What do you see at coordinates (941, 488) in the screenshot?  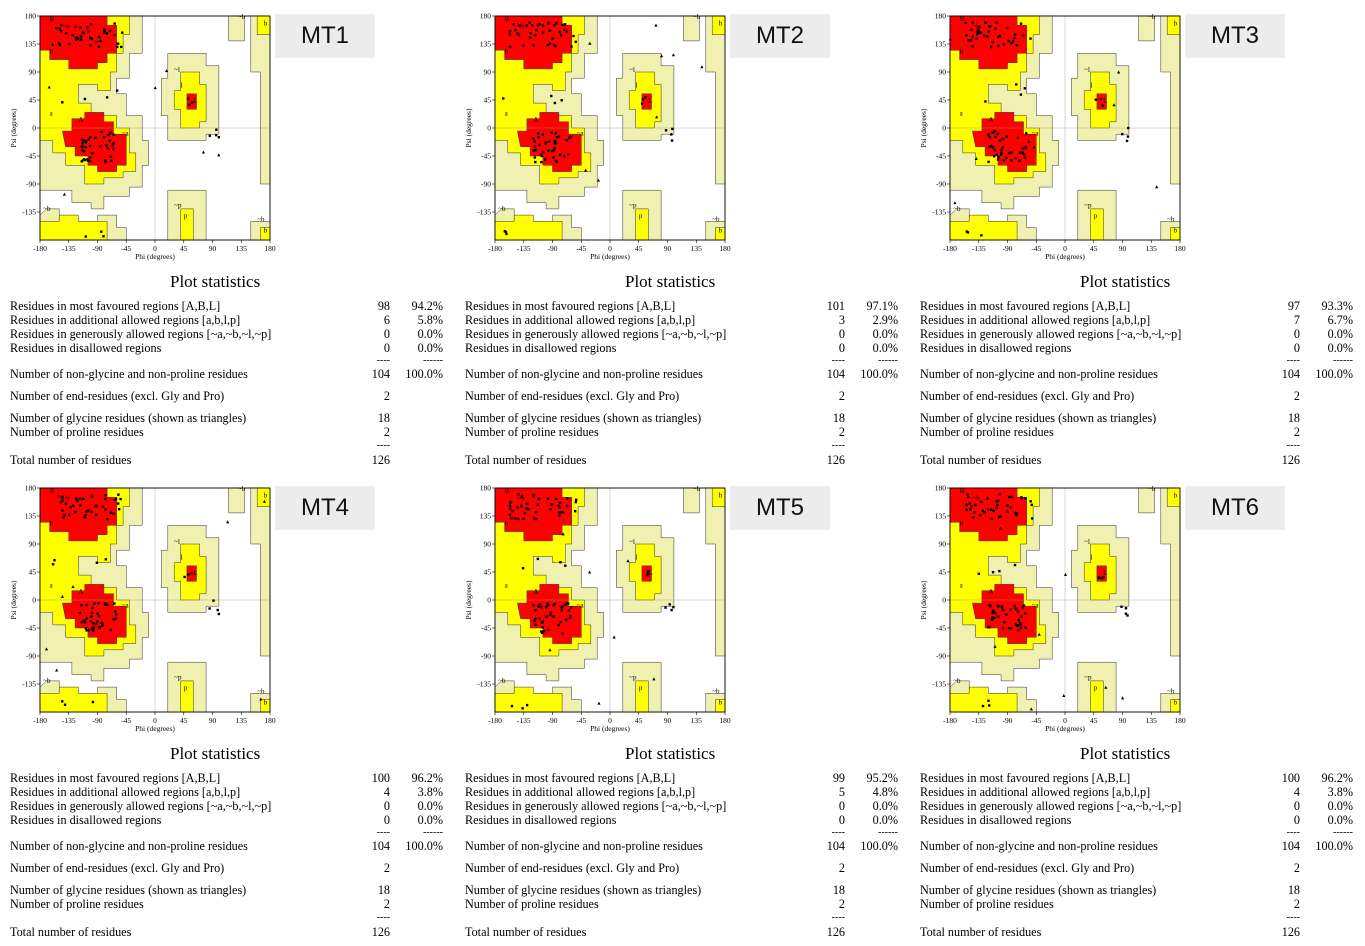 I see `y-tick-label: 180` at bounding box center [941, 488].